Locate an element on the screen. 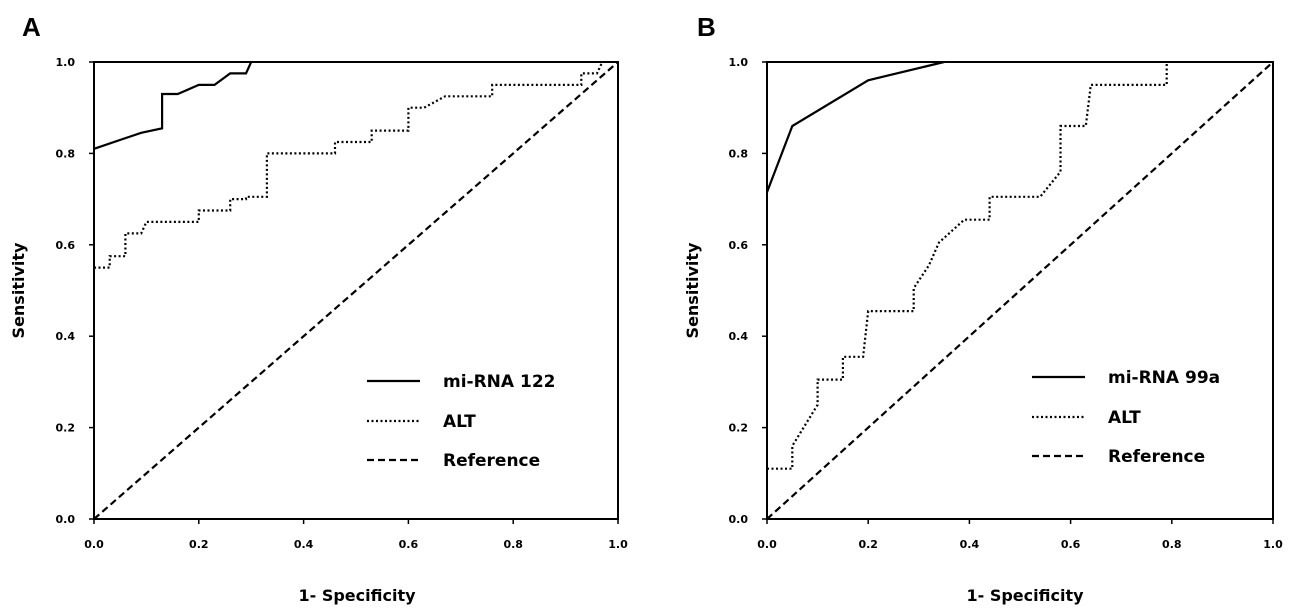  panel-letter: B is located at coordinates (706, 27).